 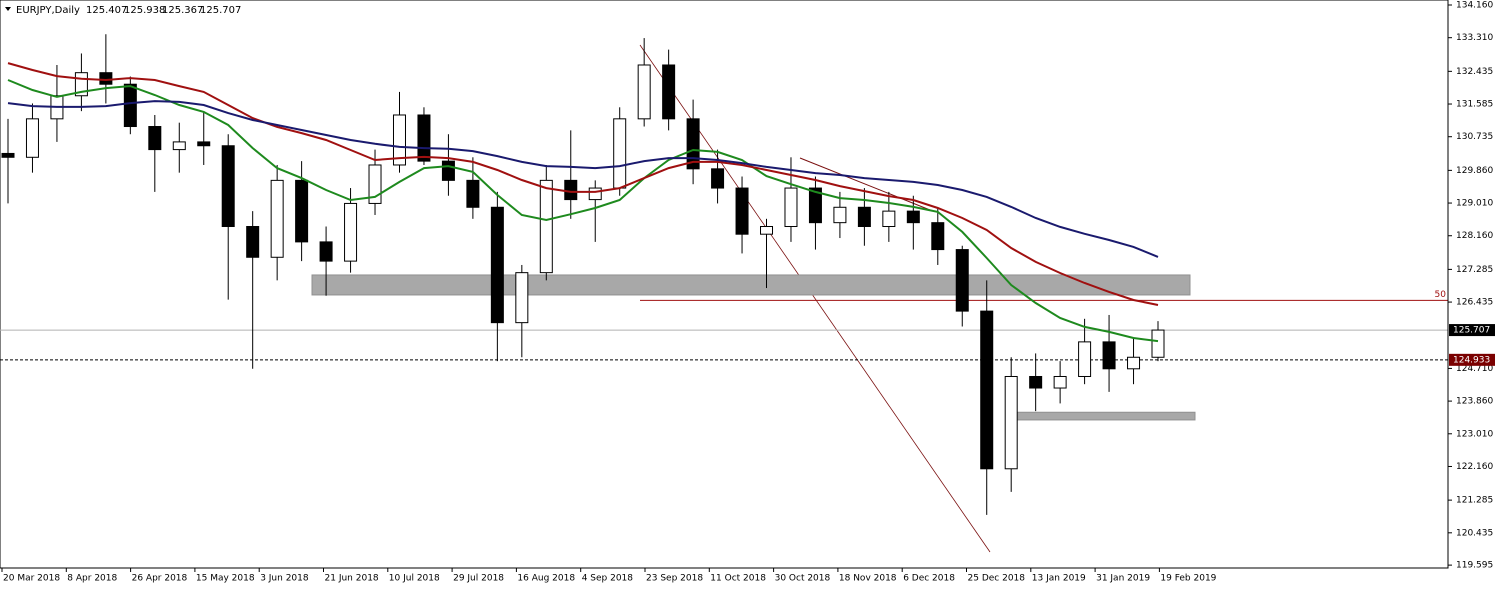 What do you see at coordinates (1474, 38) in the screenshot?
I see `y-tick-label: 133.310` at bounding box center [1474, 38].